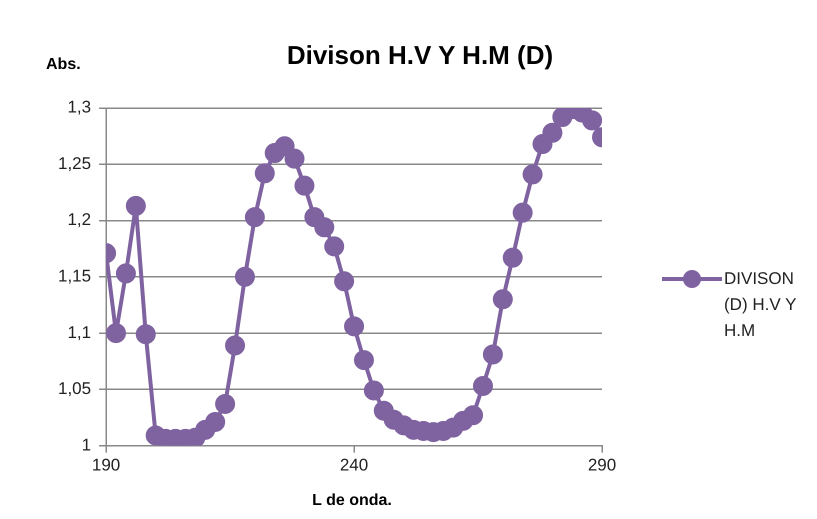  What do you see at coordinates (420, 55) in the screenshot?
I see `chart-title: Divison H.V Y H.M (D)` at bounding box center [420, 55].